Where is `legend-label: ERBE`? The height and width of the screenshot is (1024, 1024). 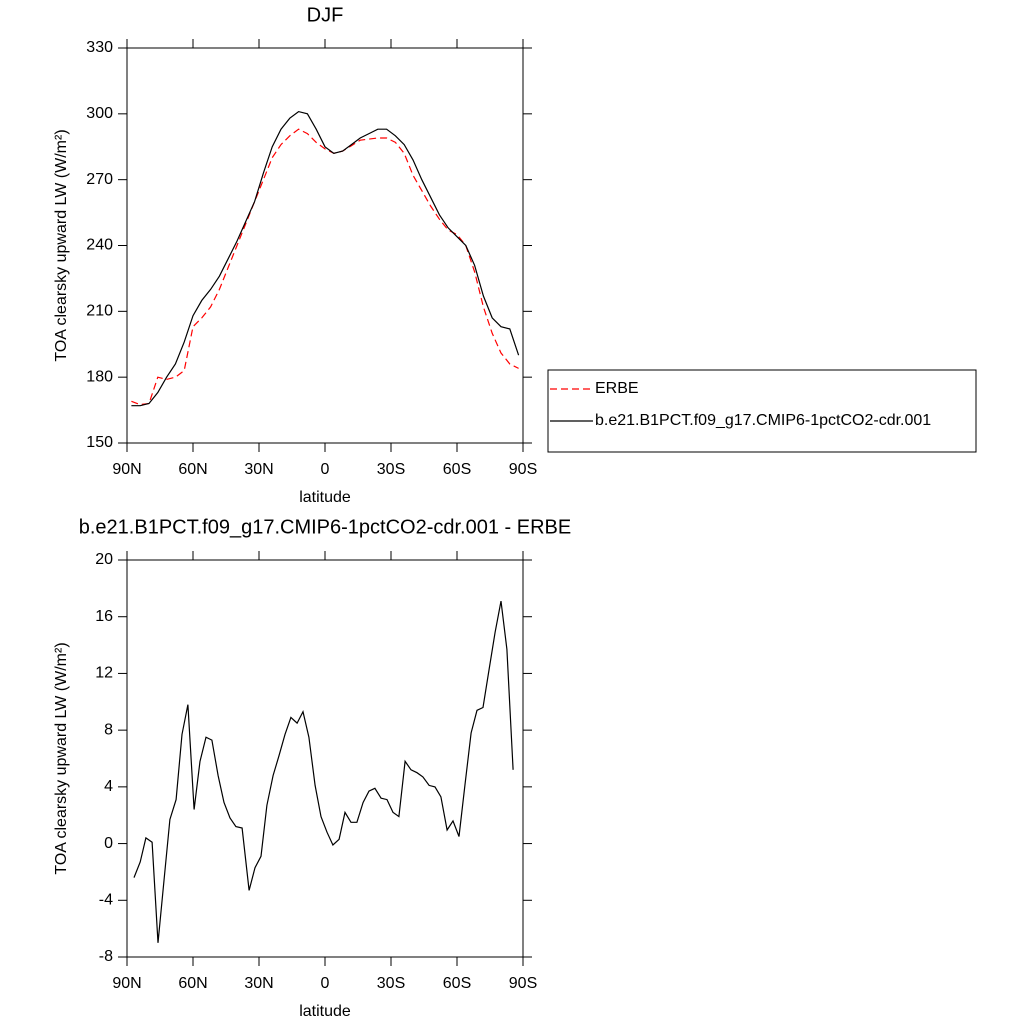
legend-label: ERBE is located at coordinates (617, 388).